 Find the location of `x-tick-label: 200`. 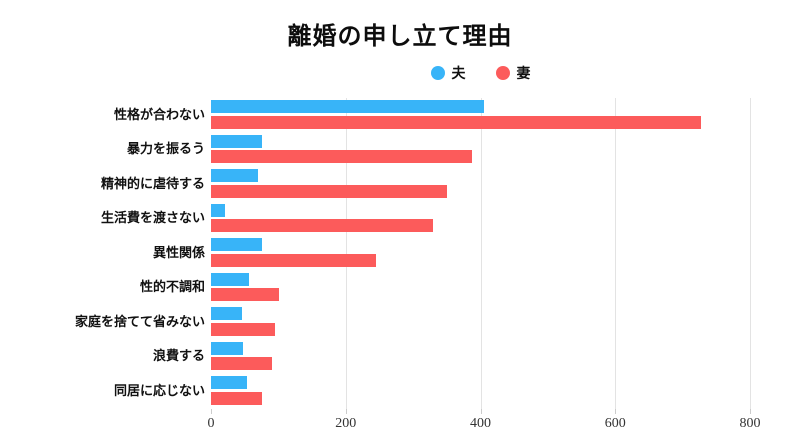

x-tick-label: 200 is located at coordinates (346, 423).